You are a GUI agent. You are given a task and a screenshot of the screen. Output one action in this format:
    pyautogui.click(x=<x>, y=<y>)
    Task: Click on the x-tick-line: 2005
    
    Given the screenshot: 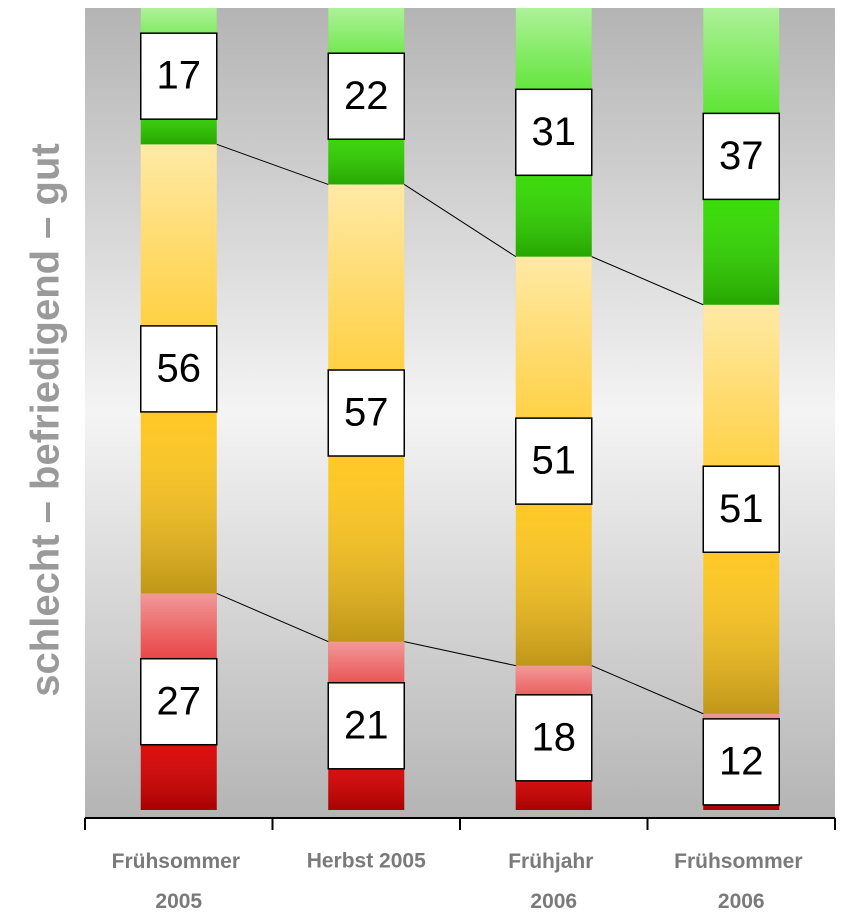 What is the action you would take?
    pyautogui.click(x=178, y=901)
    